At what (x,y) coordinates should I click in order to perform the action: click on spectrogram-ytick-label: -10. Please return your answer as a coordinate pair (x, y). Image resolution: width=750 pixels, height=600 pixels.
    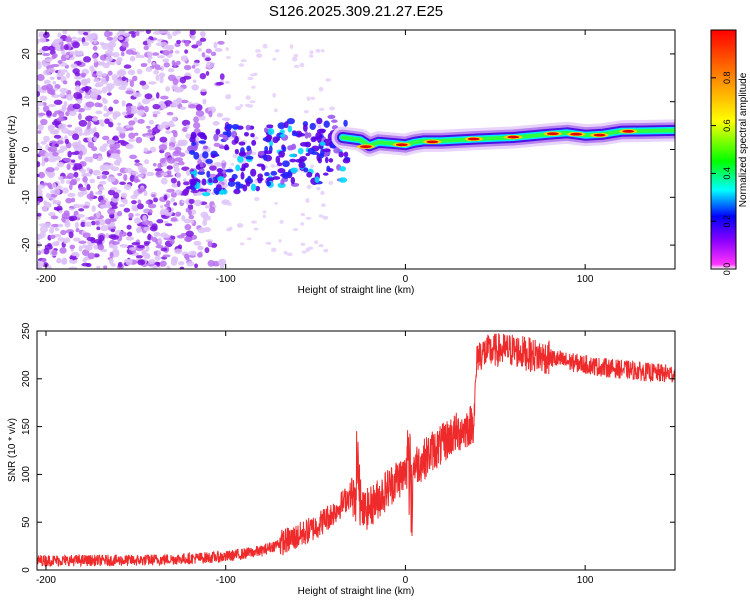
    Looking at the image, I should click on (26, 197).